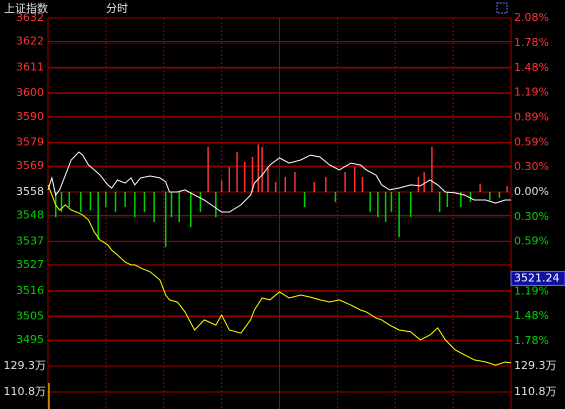 This screenshot has height=409, width=565. What do you see at coordinates (30, 66) in the screenshot?
I see `y-tick-label: 3611` at bounding box center [30, 66].